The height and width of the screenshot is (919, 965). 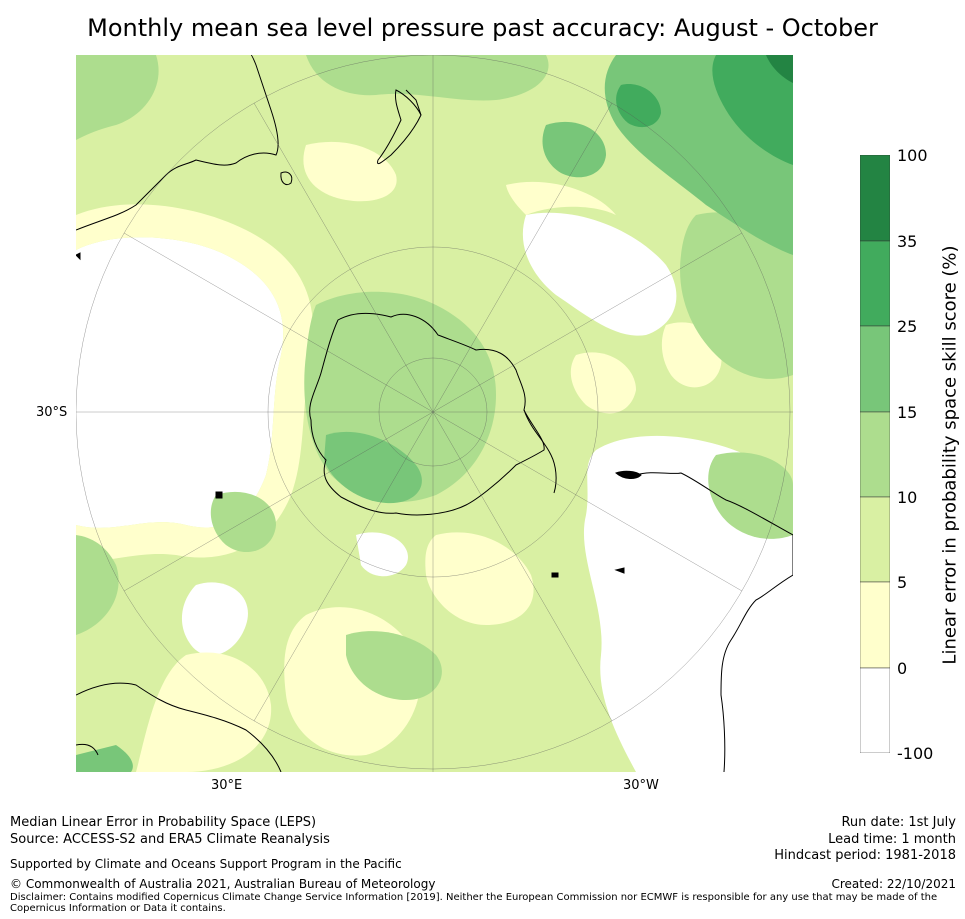 What do you see at coordinates (907, 241) in the screenshot?
I see `cb-tick-35: 35` at bounding box center [907, 241].